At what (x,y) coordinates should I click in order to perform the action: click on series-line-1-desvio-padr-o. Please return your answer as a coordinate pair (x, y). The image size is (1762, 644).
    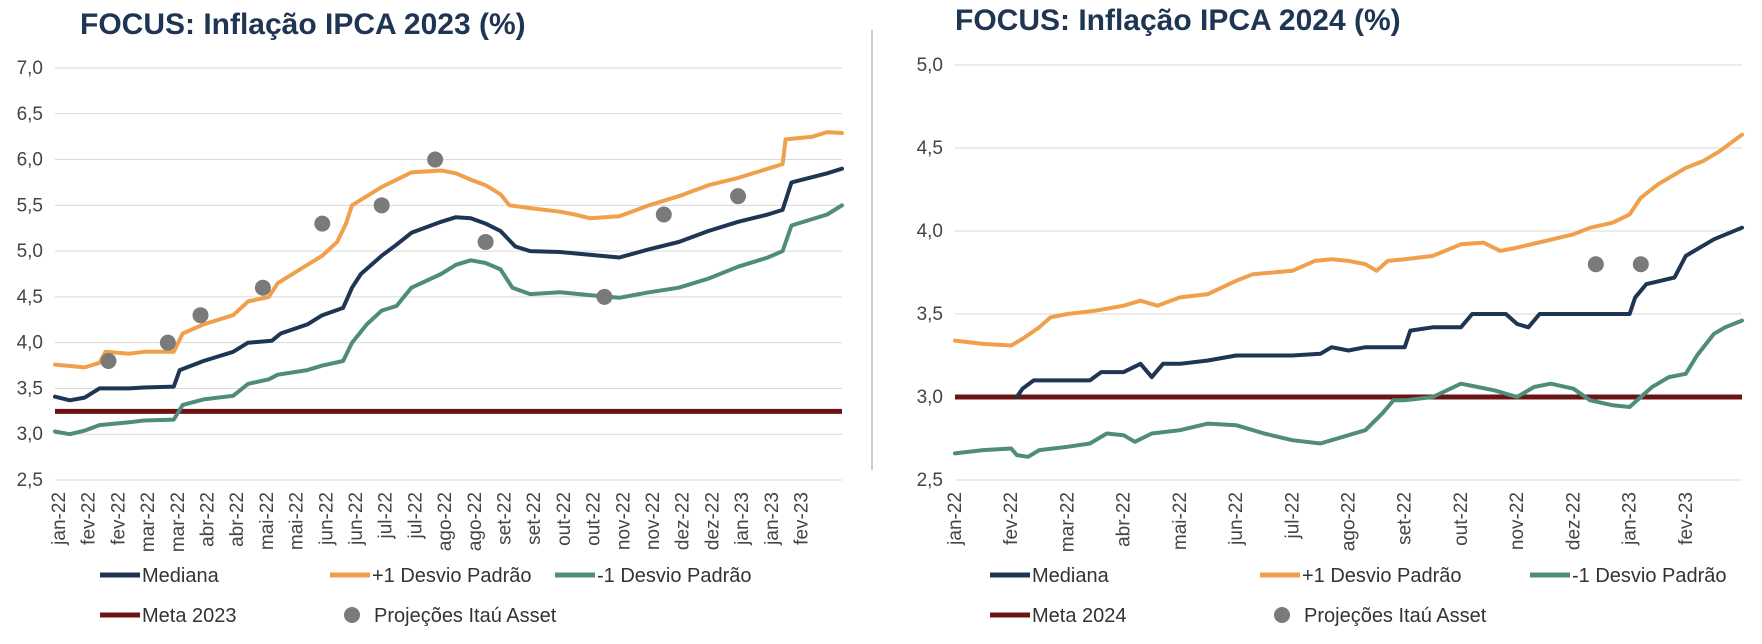
    Looking at the image, I should click on (1348, 388).